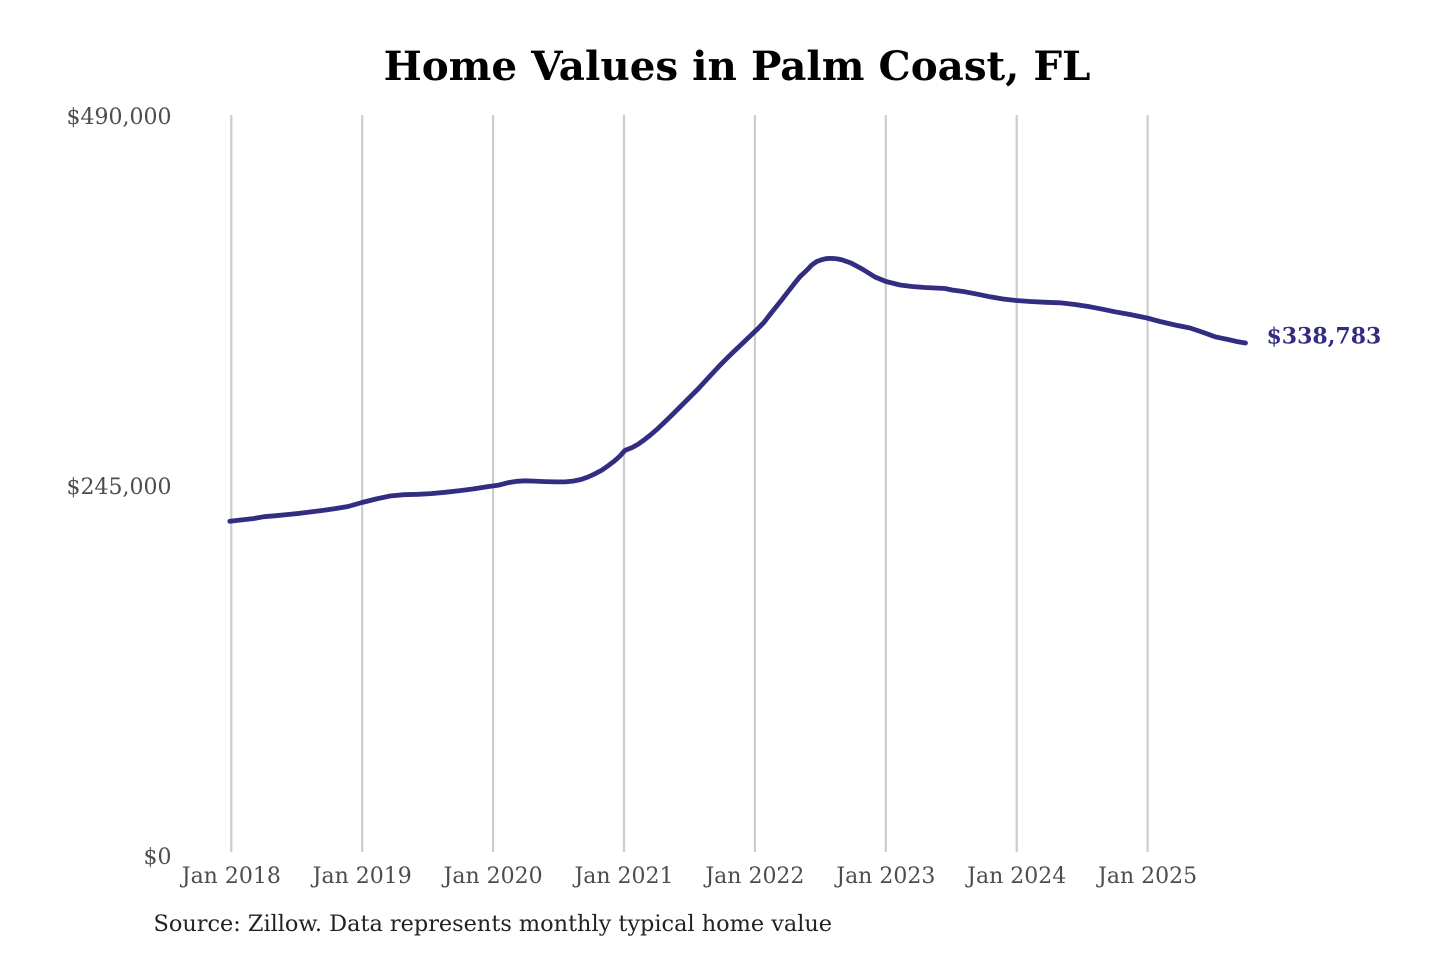  I want to click on svg-text: $490,000, so click(119, 117).